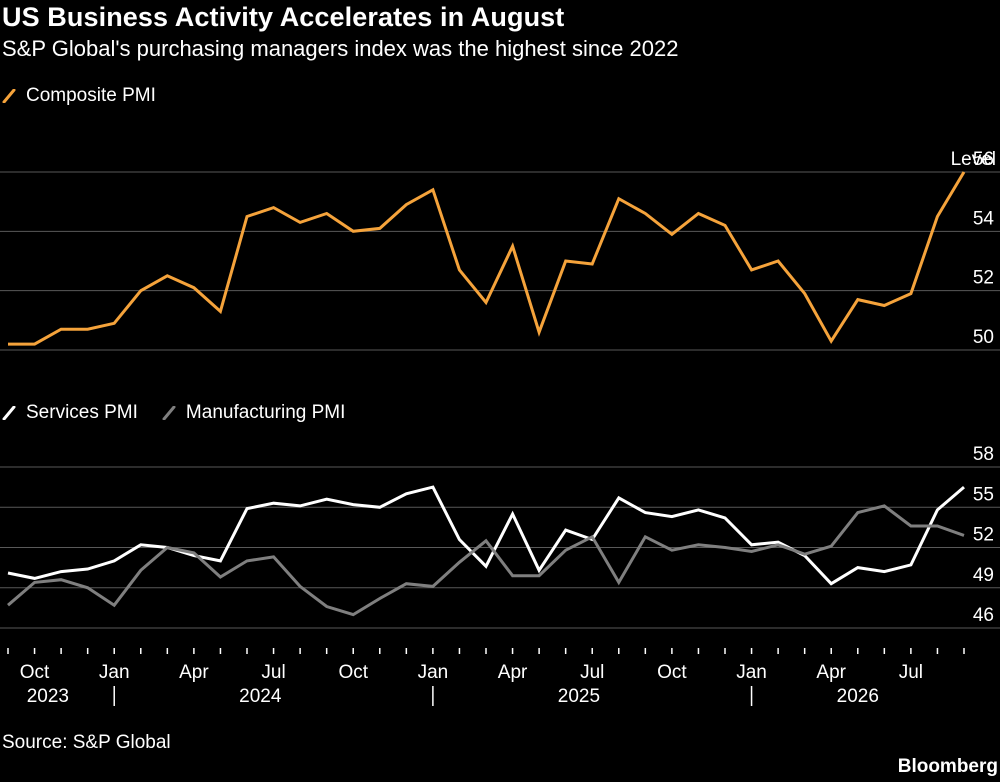  I want to click on legend-entry-services: Services PMI, so click(70, 413).